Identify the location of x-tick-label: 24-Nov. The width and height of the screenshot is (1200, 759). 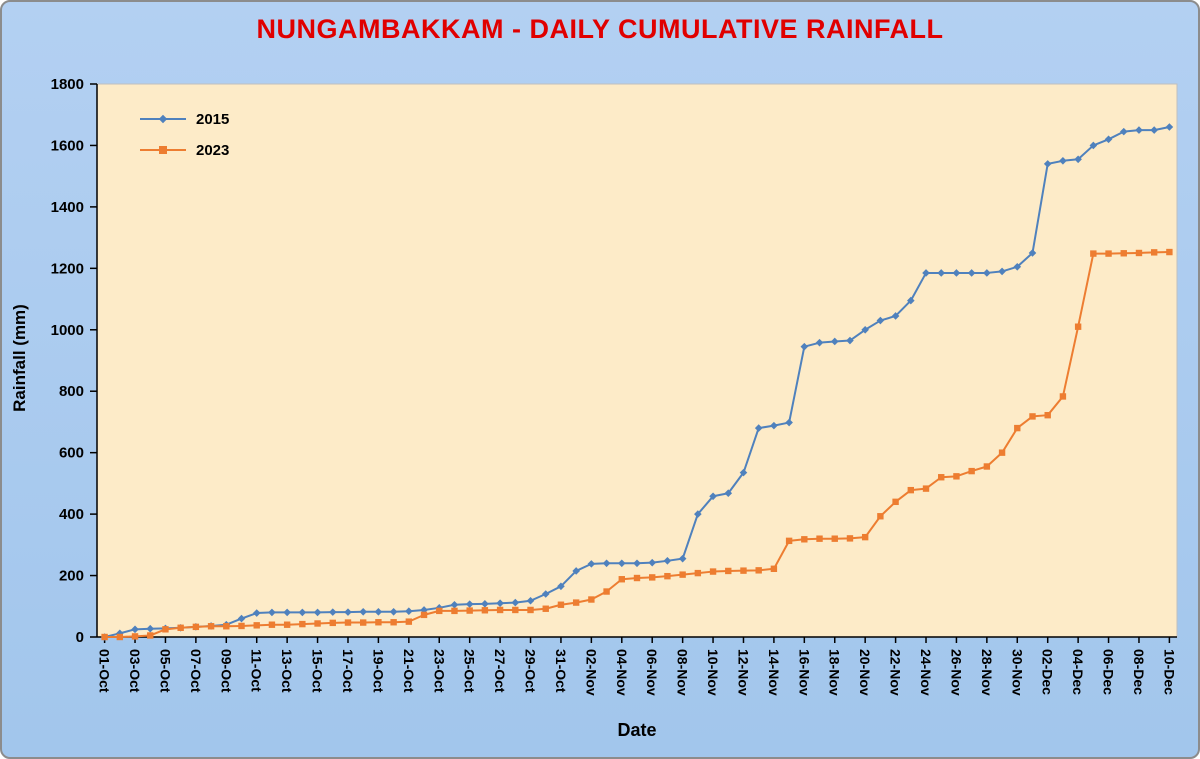
(926, 672).